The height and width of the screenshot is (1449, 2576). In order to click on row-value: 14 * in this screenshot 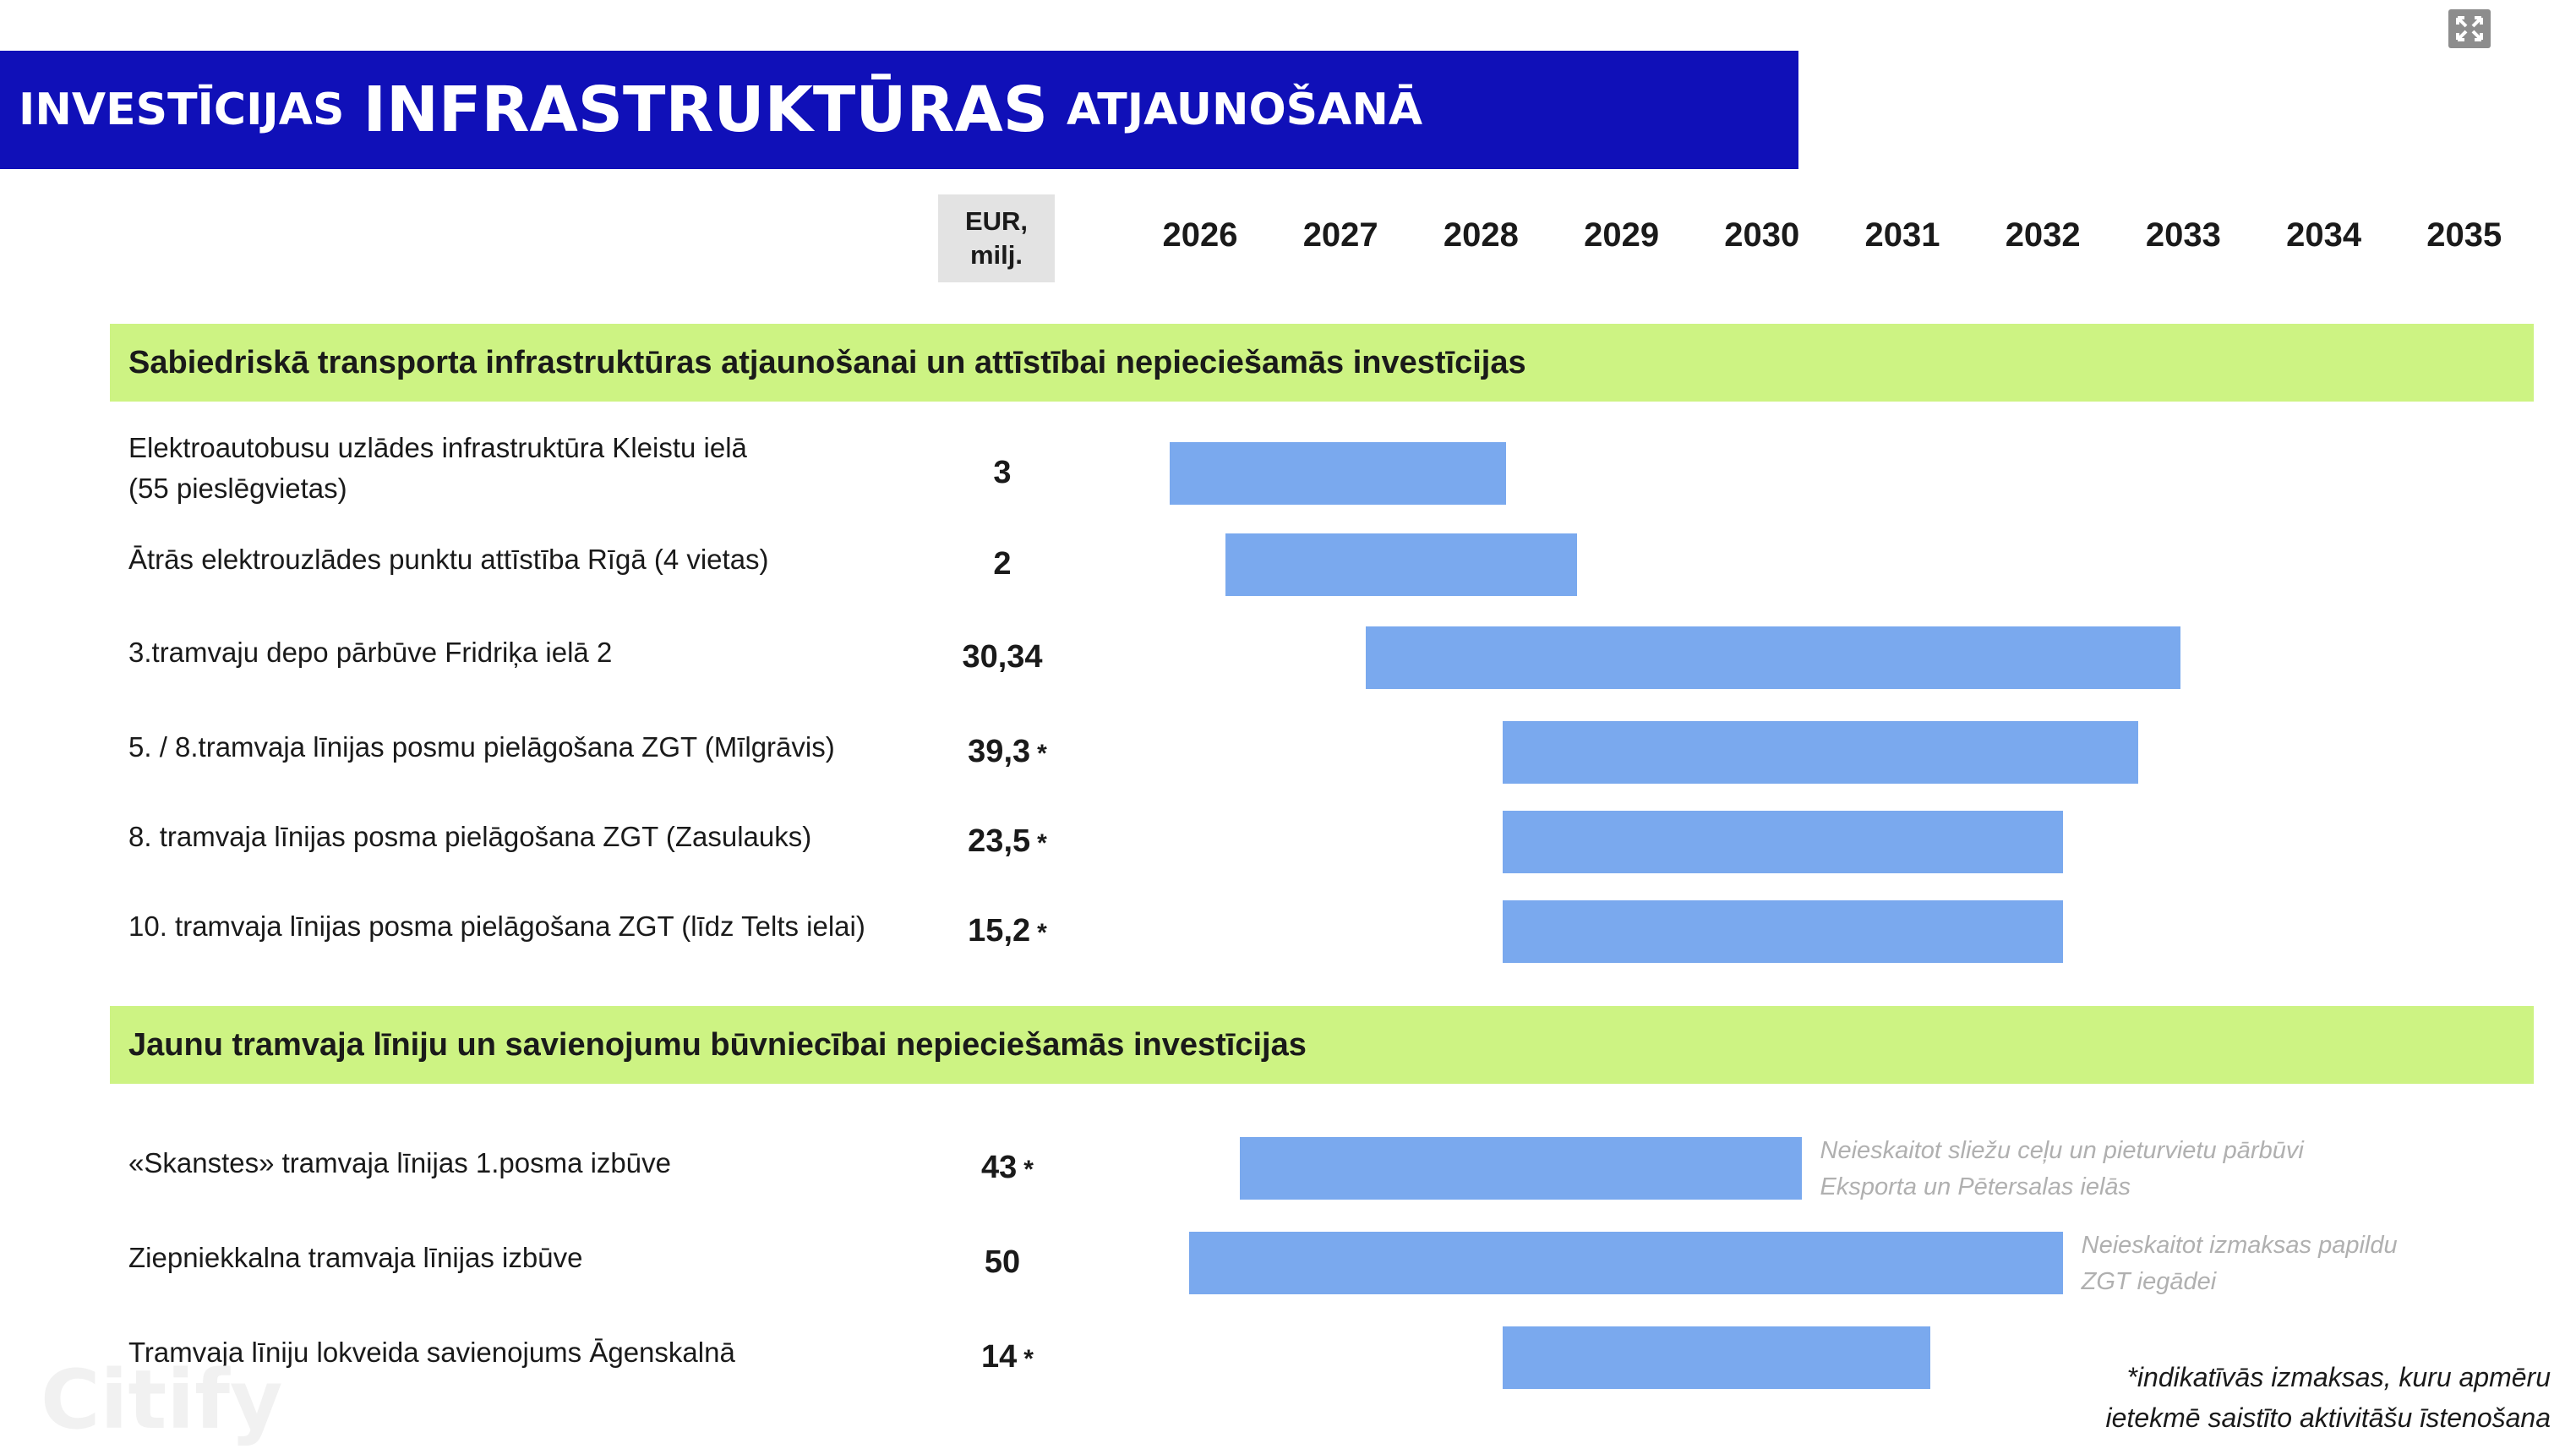, I will do `click(1007, 1357)`.